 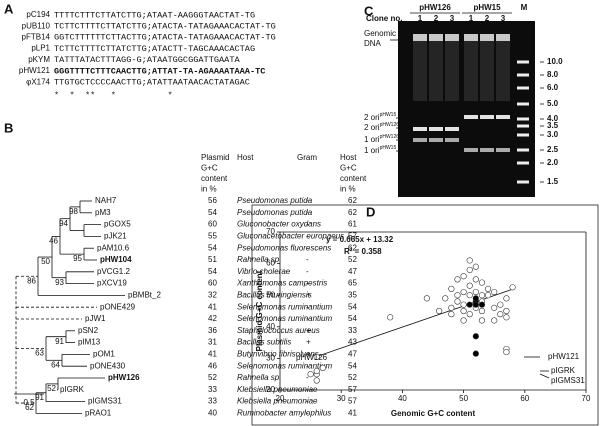 What do you see at coordinates (275, 212) in the screenshot?
I see `host: Pseudomonas putida` at bounding box center [275, 212].